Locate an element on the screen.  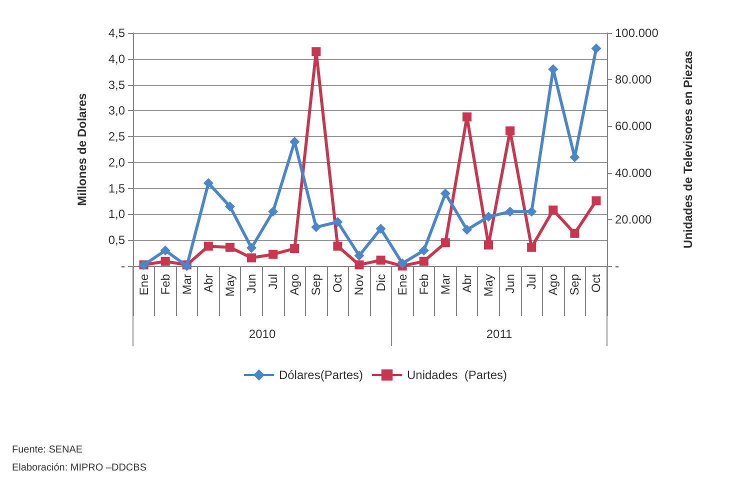
x-tick-label: Dic is located at coordinates (381, 283).